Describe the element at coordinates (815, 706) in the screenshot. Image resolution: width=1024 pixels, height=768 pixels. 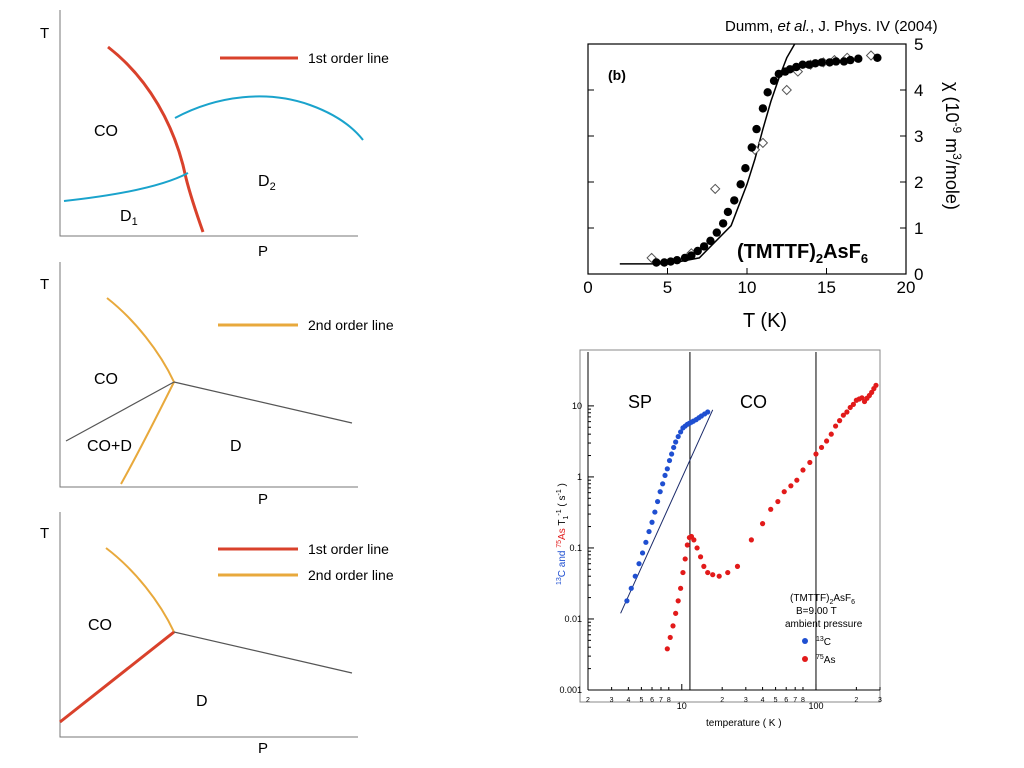
I see `nmr-x-major-label: 100` at that location.